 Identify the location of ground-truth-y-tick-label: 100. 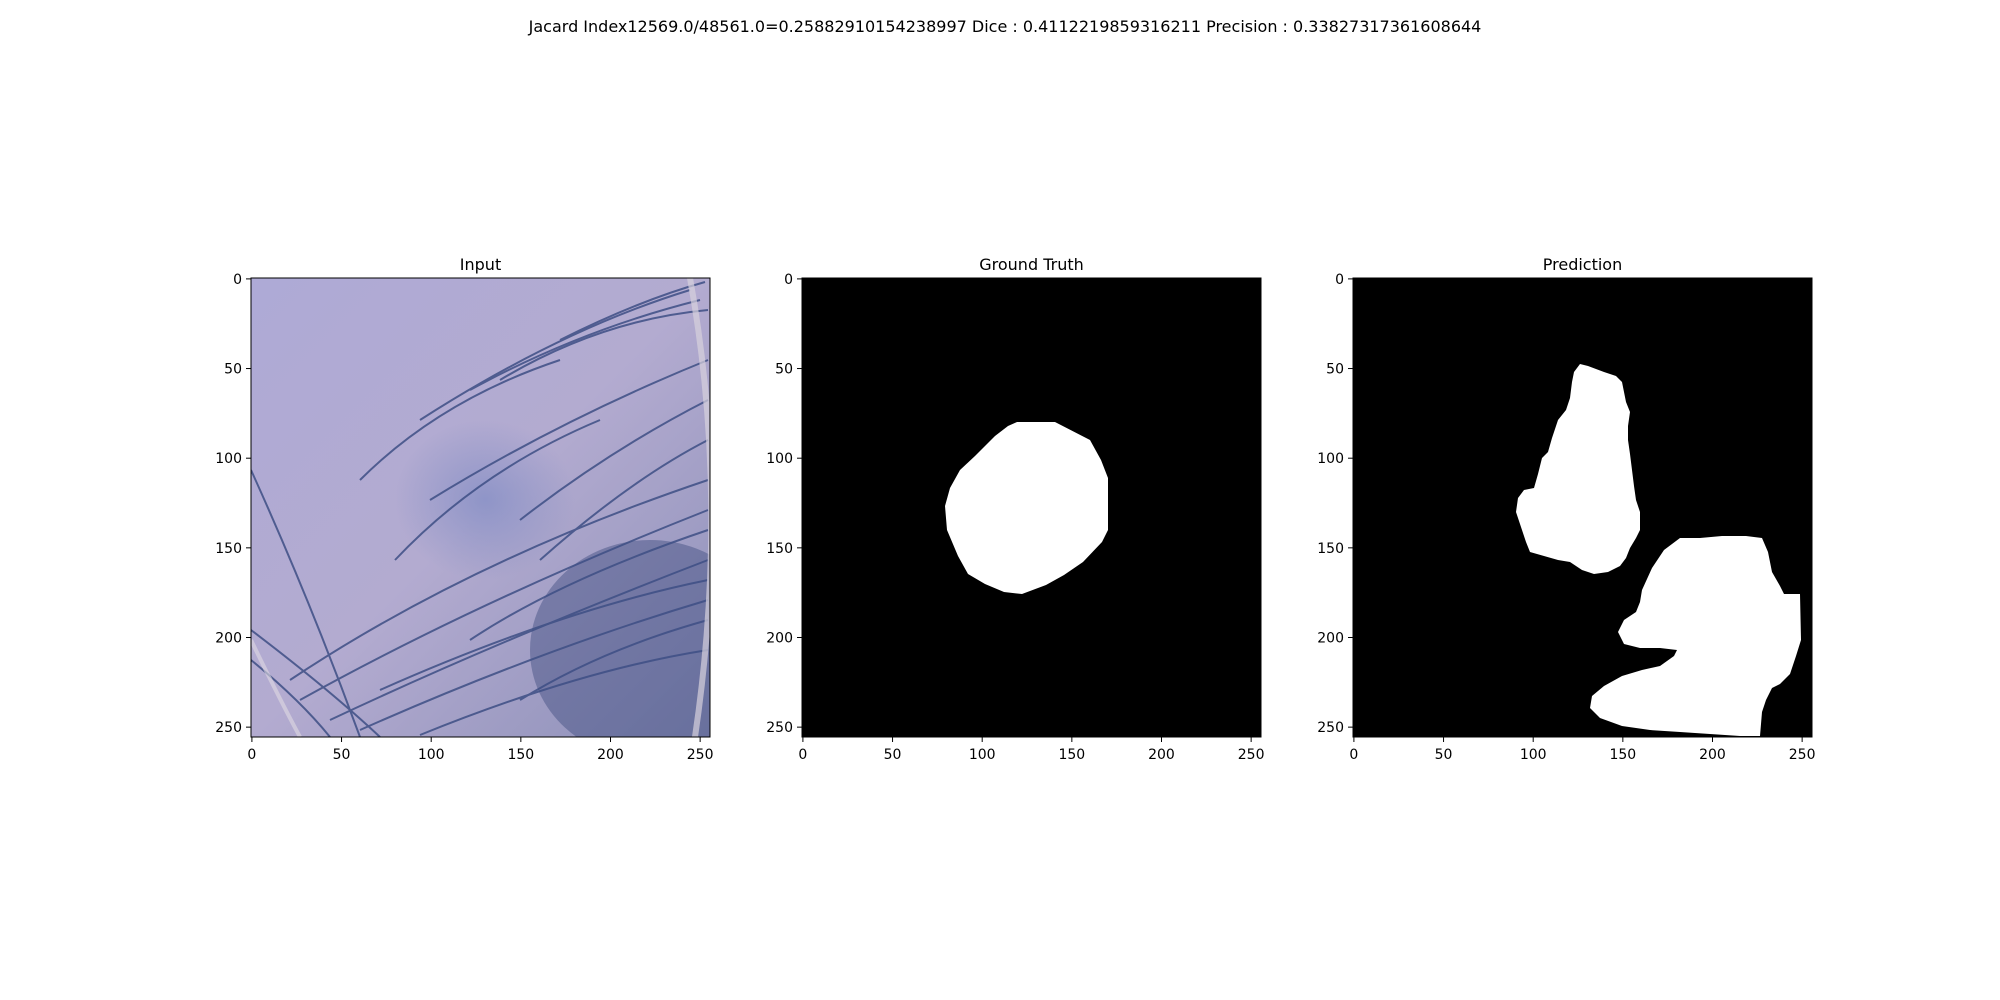
(779, 459).